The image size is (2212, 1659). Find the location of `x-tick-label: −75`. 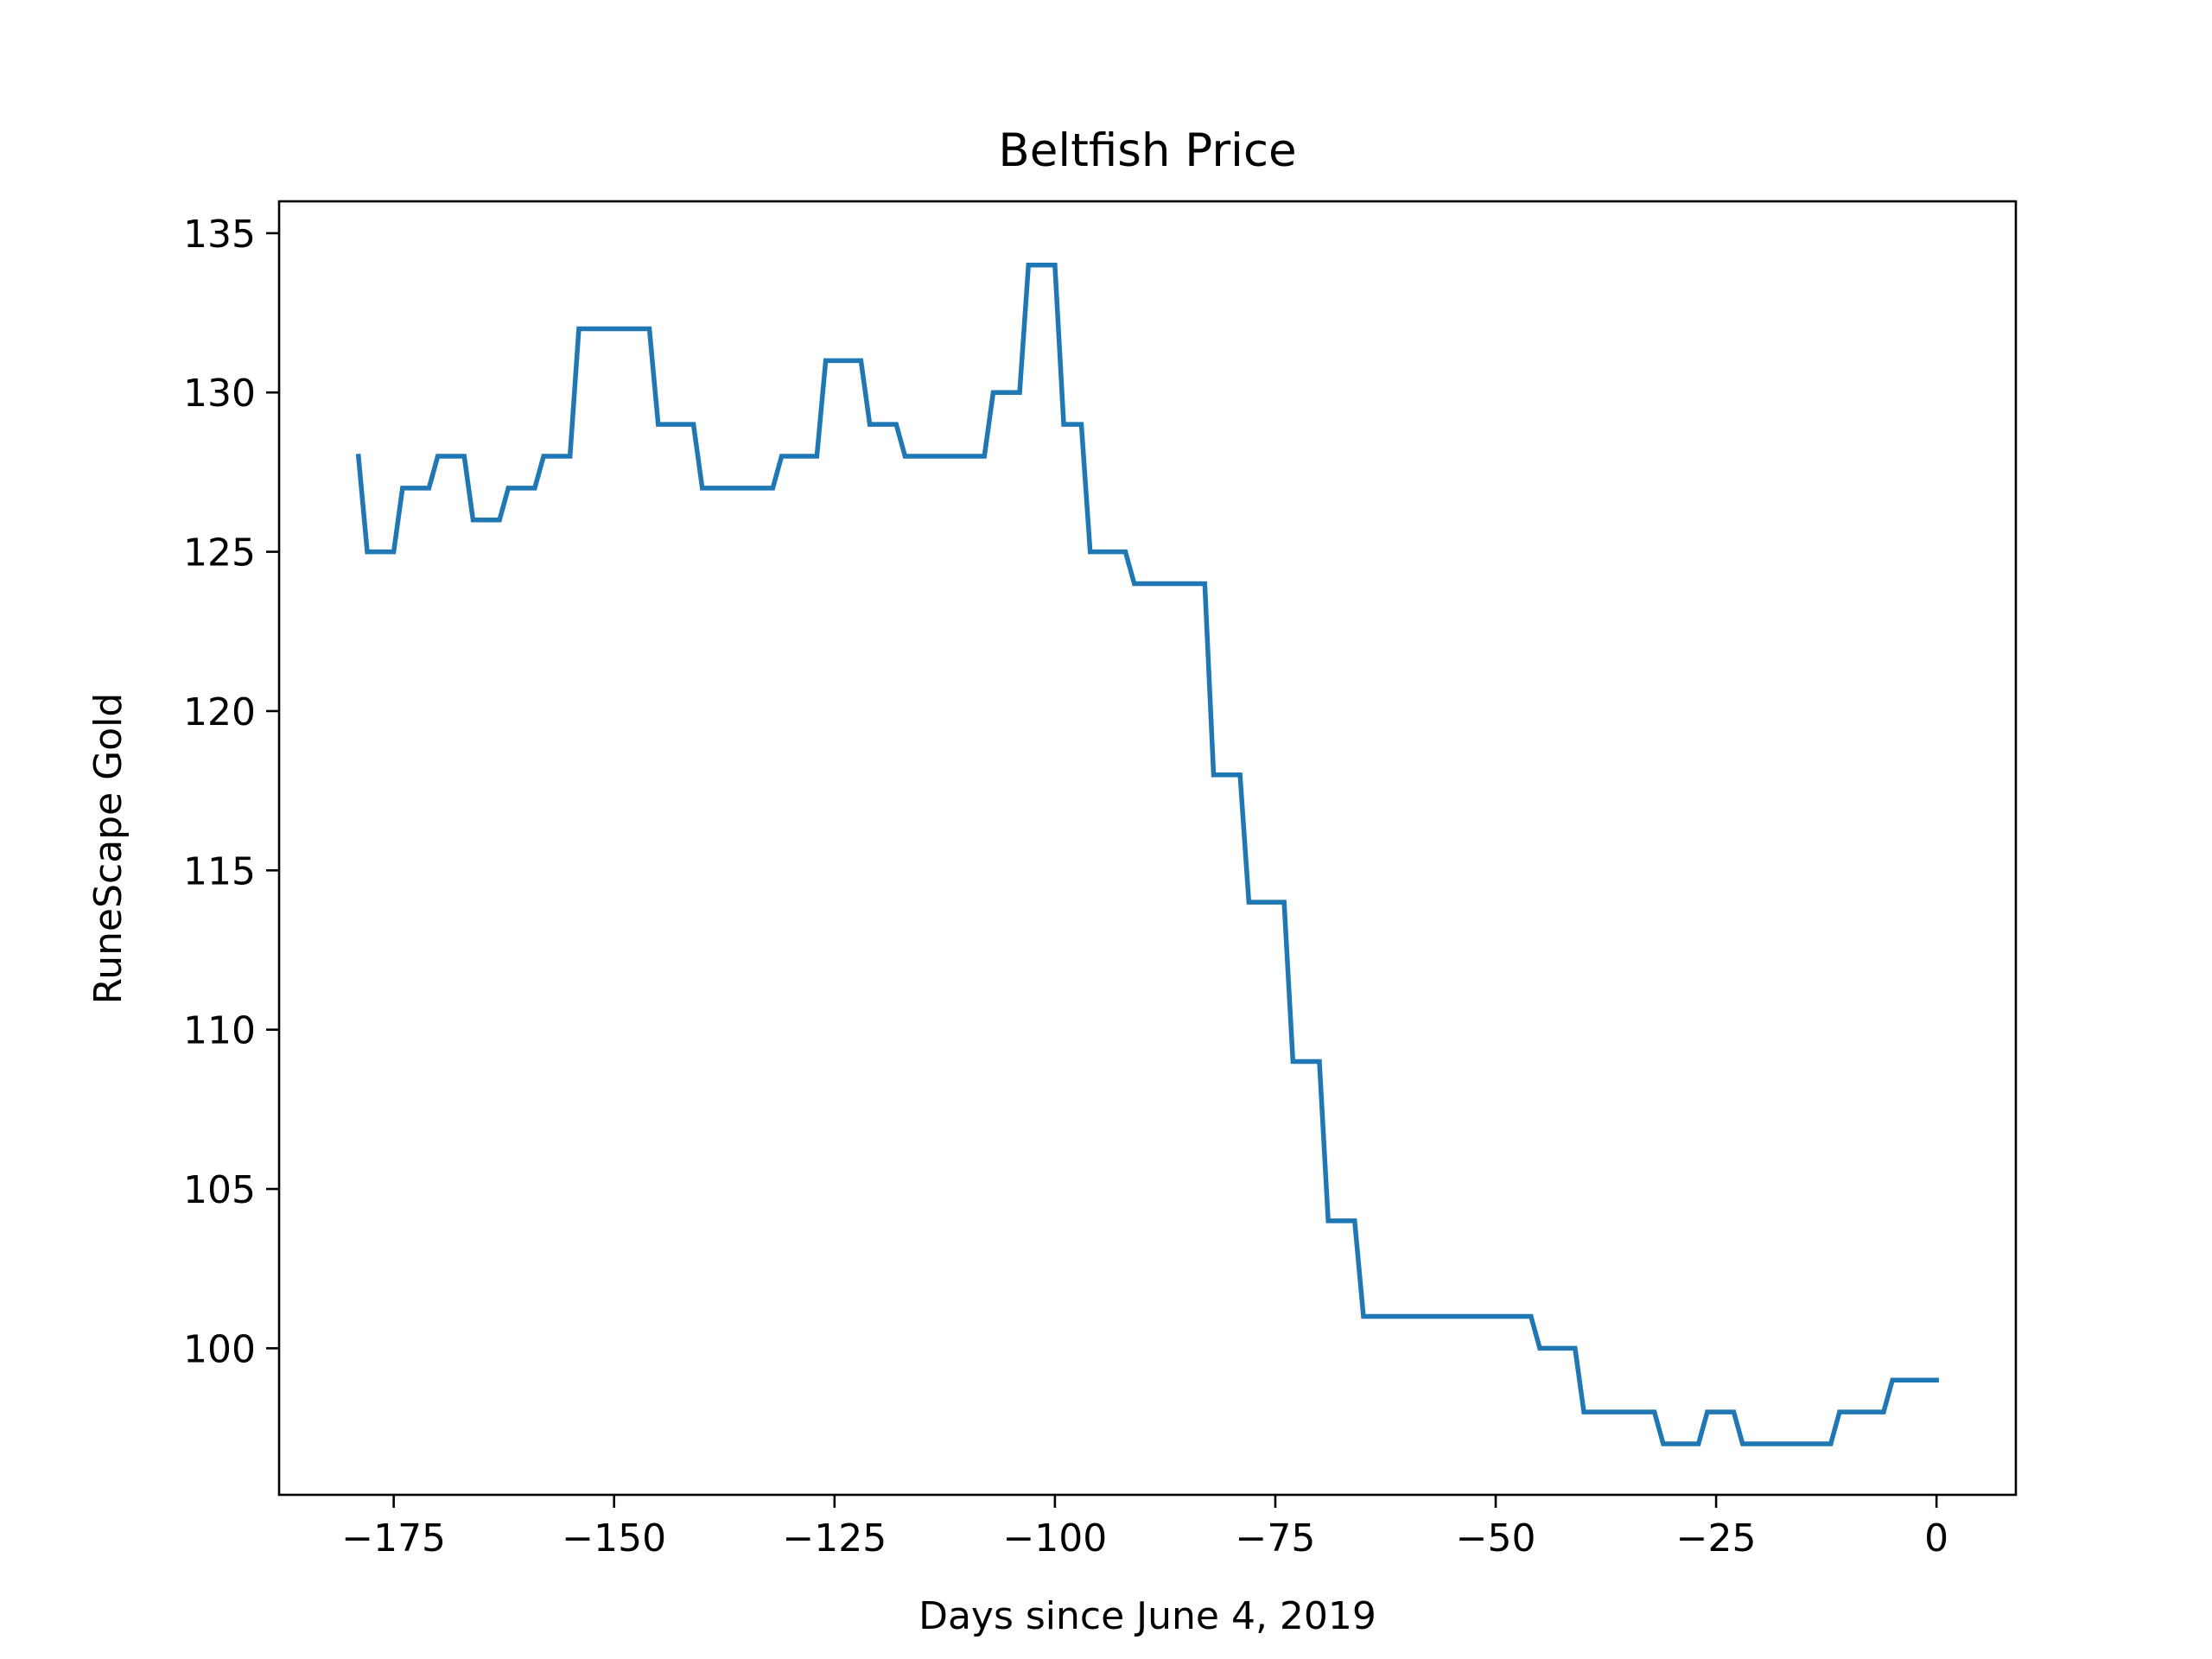

x-tick-label: −75 is located at coordinates (1276, 1538).